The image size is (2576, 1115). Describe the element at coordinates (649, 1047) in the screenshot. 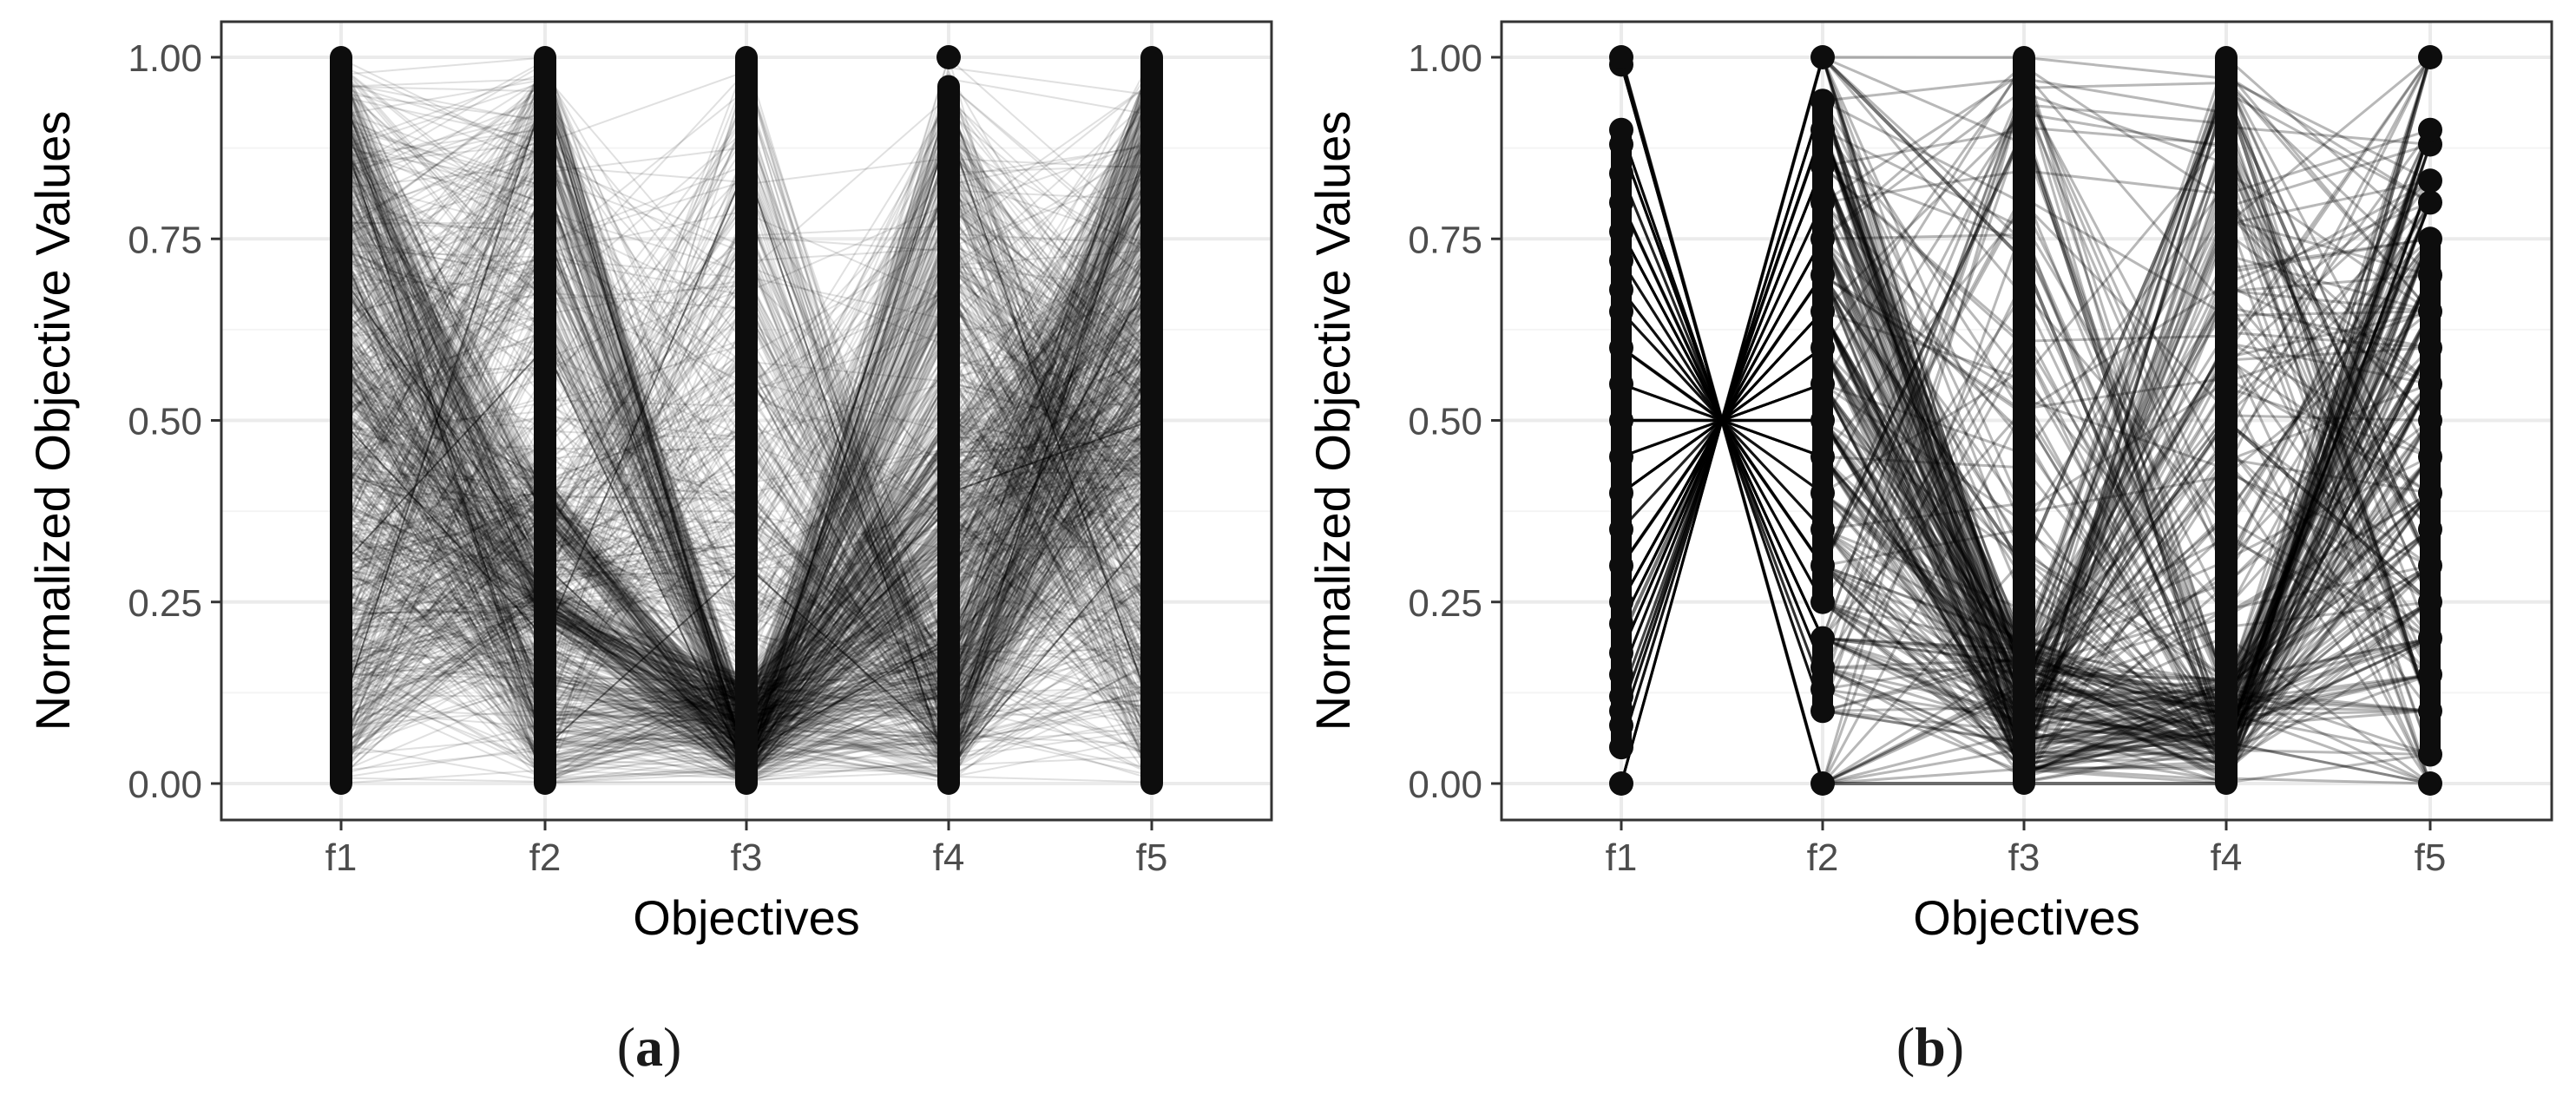

I see `caption-letter: a` at that location.